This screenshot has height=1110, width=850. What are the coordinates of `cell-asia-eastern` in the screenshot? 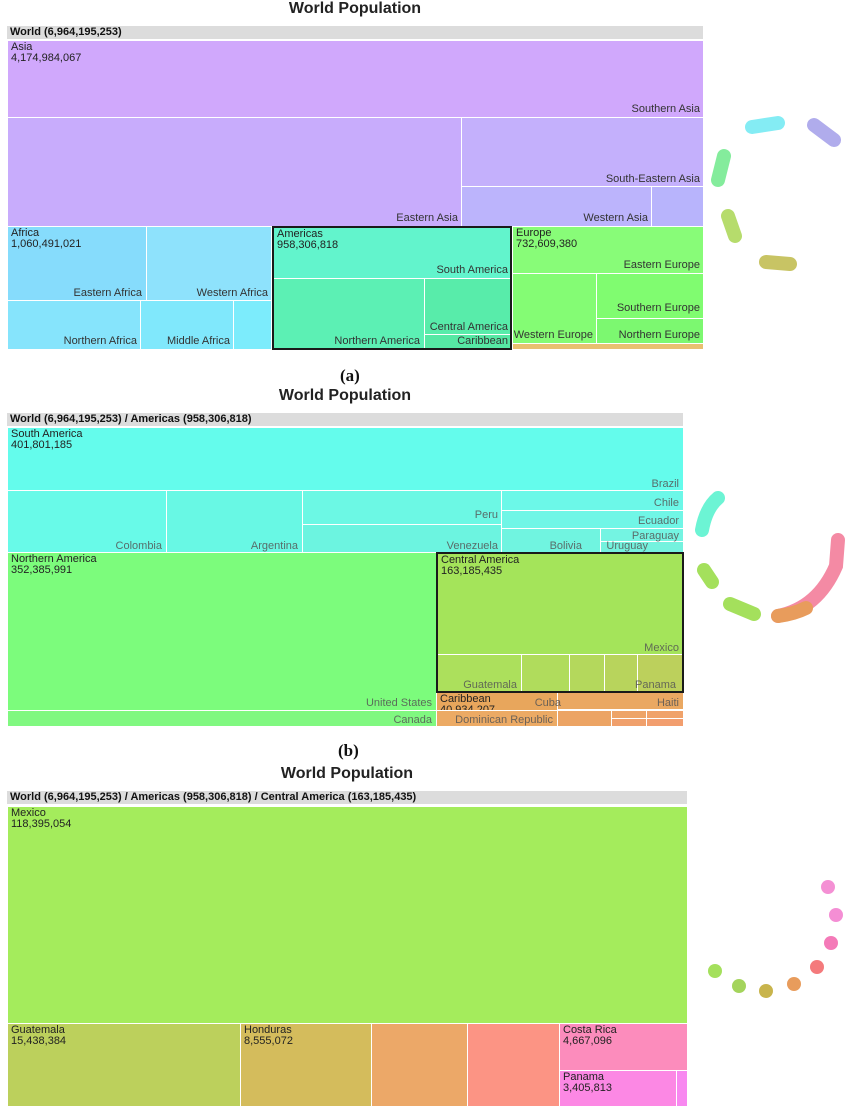 It's located at (234, 172).